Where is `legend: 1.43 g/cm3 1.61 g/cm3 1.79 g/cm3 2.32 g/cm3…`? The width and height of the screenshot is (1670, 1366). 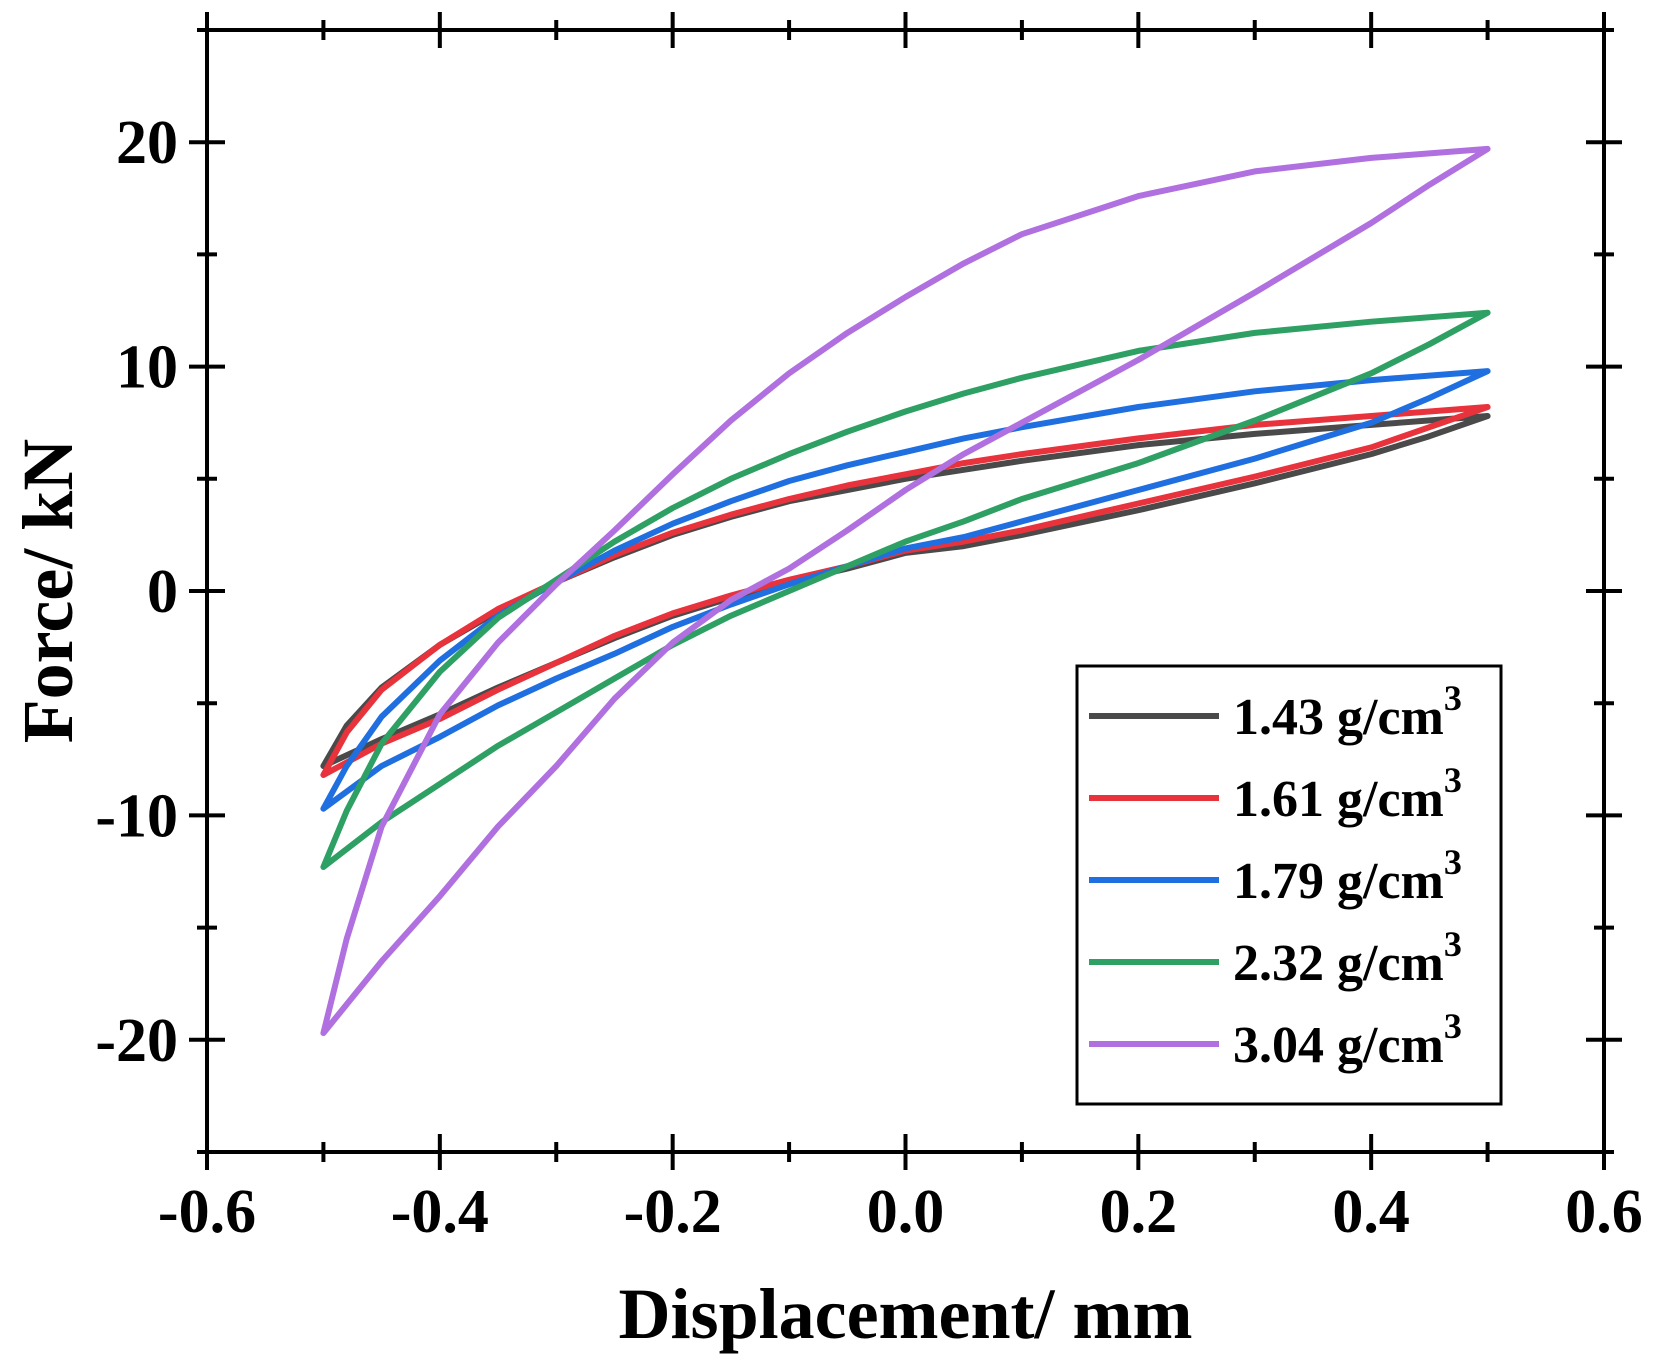
legend: 1.43 g/cm3 1.61 g/cm3 1.79 g/cm3 2.32 g/cm3… is located at coordinates (1289, 885).